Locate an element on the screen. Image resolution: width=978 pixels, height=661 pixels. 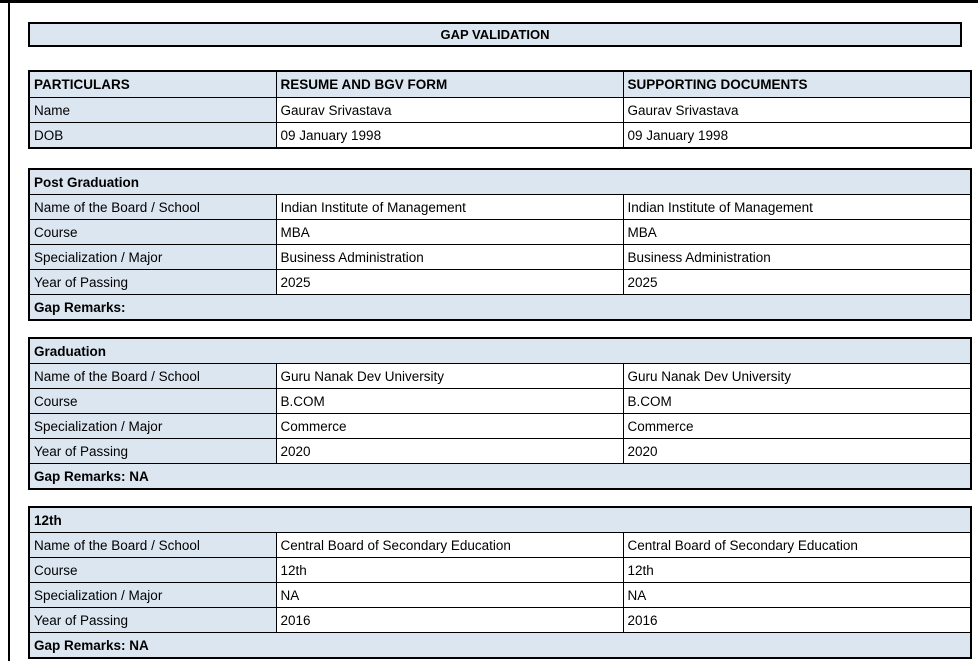
table-row-year-of-passing: Year of Passing 2016 2016 is located at coordinates (500, 620).